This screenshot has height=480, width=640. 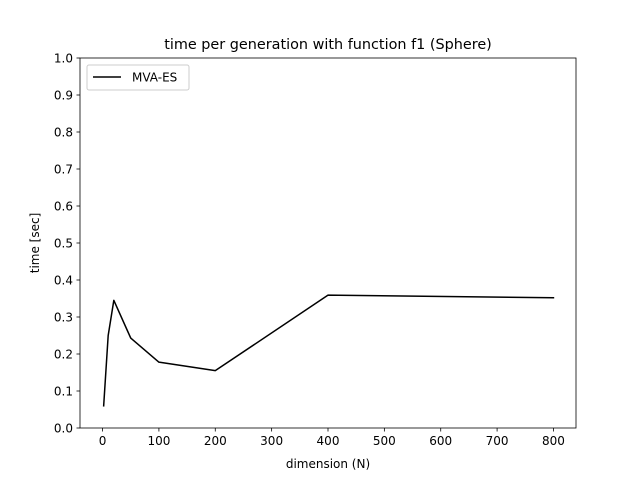 What do you see at coordinates (63, 206) in the screenshot?
I see `y-tick-label: 0.6` at bounding box center [63, 206].